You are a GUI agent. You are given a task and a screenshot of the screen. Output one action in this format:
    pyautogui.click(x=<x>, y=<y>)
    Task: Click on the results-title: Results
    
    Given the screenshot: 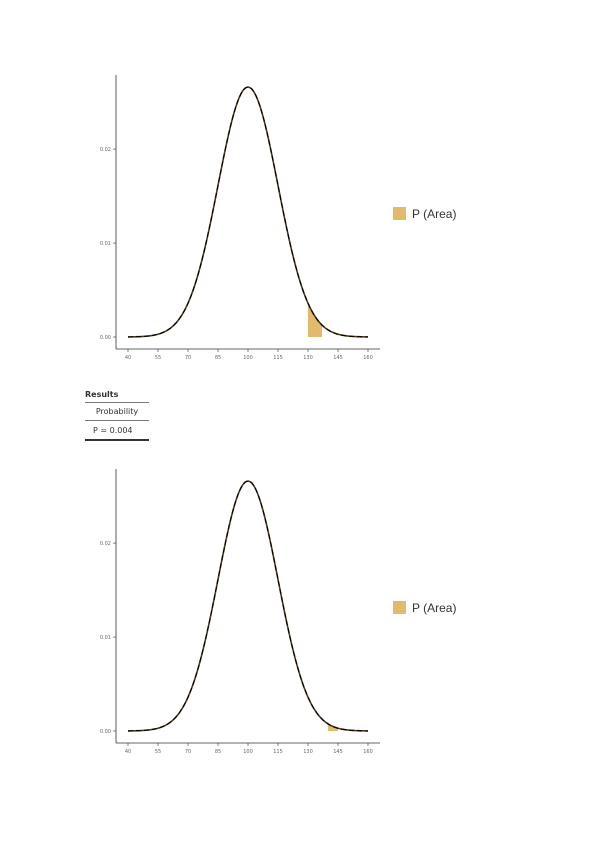 What is the action you would take?
    pyautogui.click(x=117, y=396)
    